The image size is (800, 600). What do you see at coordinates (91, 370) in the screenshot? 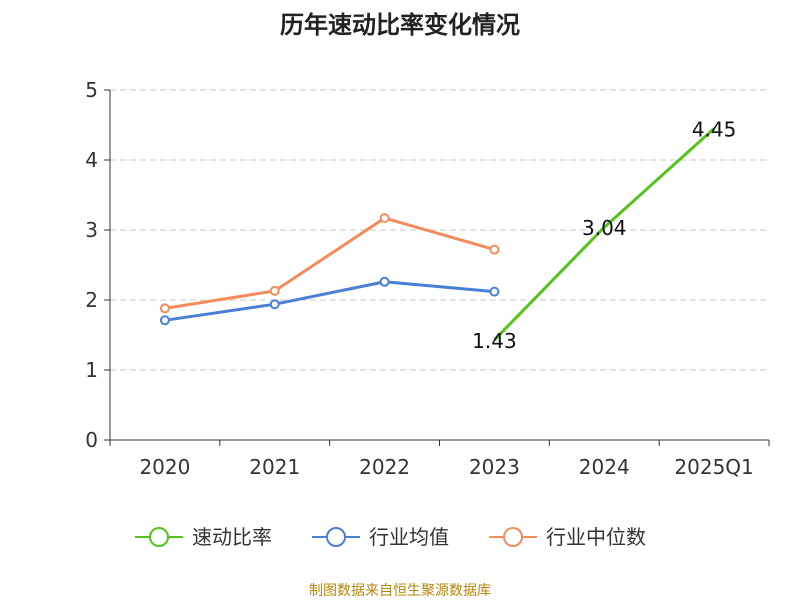
I see `y-tick-label-1: 1` at bounding box center [91, 370].